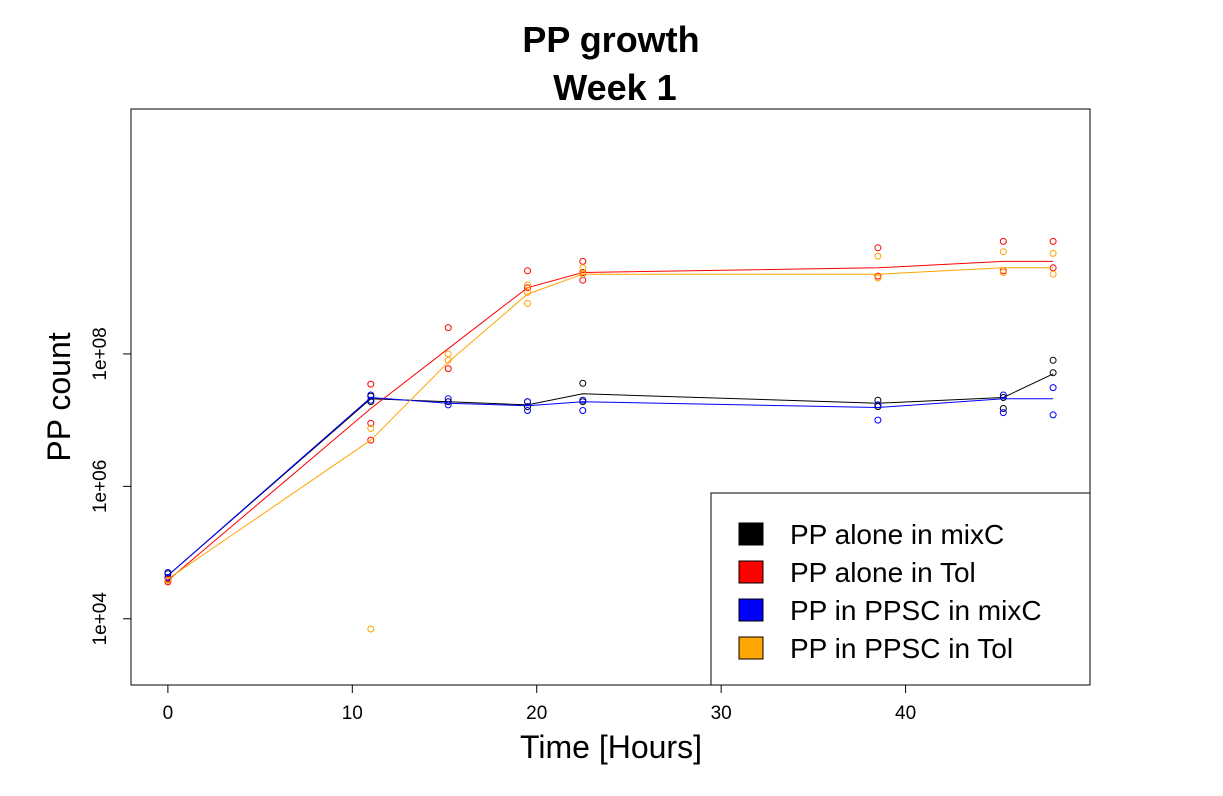 The height and width of the screenshot is (796, 1223). Describe the element at coordinates (611, 747) in the screenshot. I see `x-axis-label: Time [Hours]` at that location.